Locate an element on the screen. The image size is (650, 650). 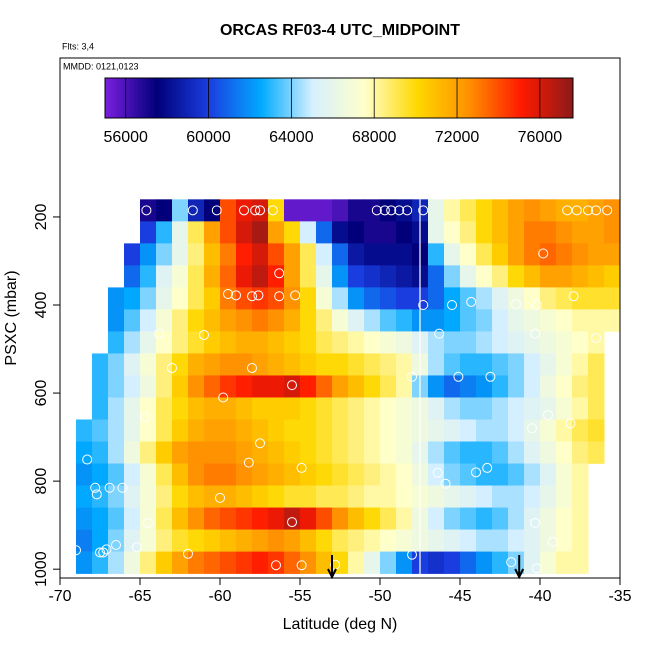
colorbar-tick-label: 60000 is located at coordinates (208, 137).